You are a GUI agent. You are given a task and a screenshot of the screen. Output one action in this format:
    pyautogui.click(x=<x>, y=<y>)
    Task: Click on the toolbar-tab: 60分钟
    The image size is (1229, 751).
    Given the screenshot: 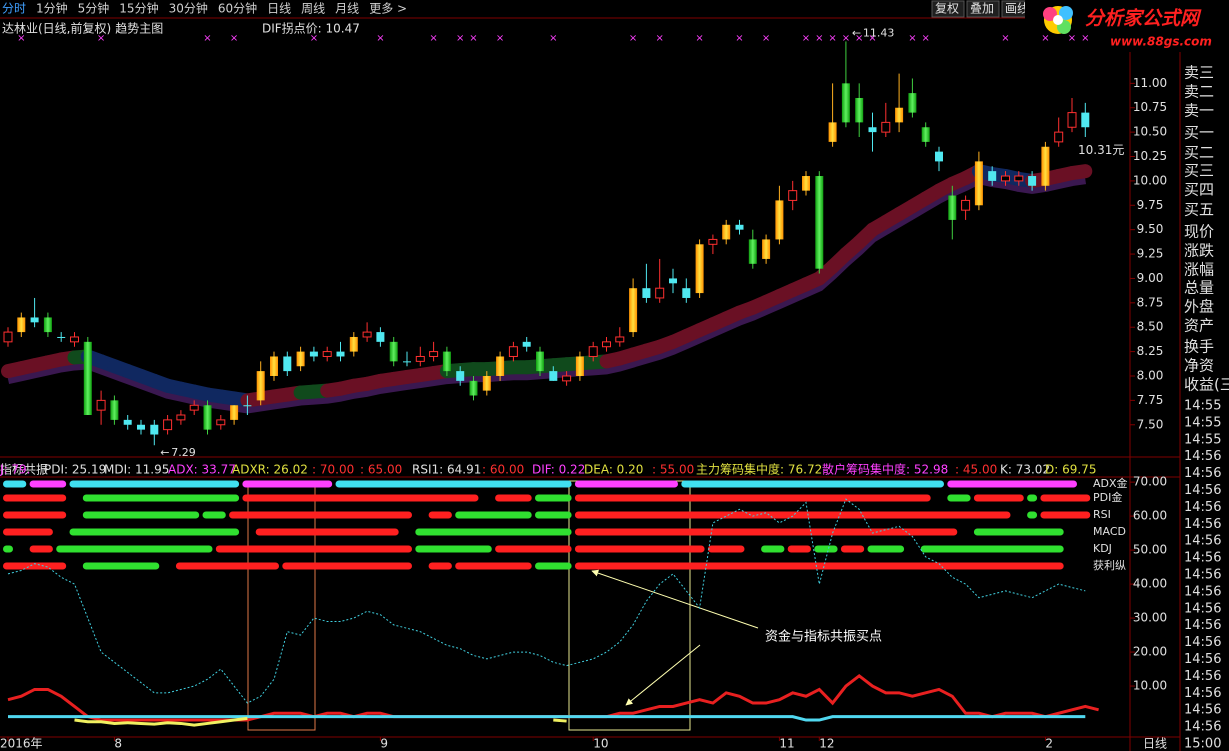 What is the action you would take?
    pyautogui.click(x=237, y=8)
    